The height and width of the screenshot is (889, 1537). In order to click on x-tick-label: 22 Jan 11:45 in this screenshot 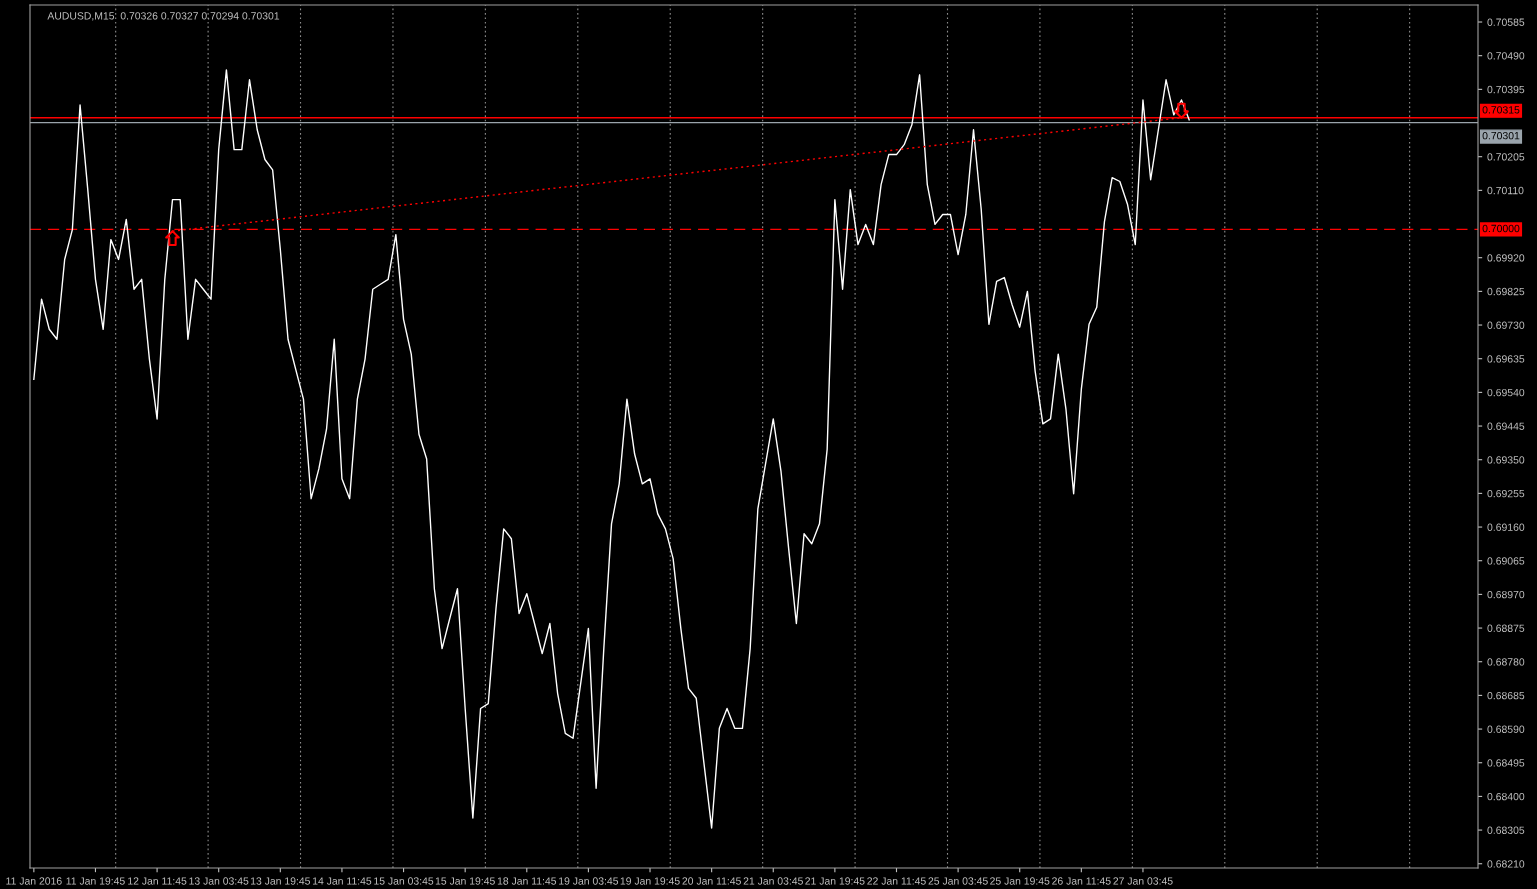, I will do `click(896, 881)`.